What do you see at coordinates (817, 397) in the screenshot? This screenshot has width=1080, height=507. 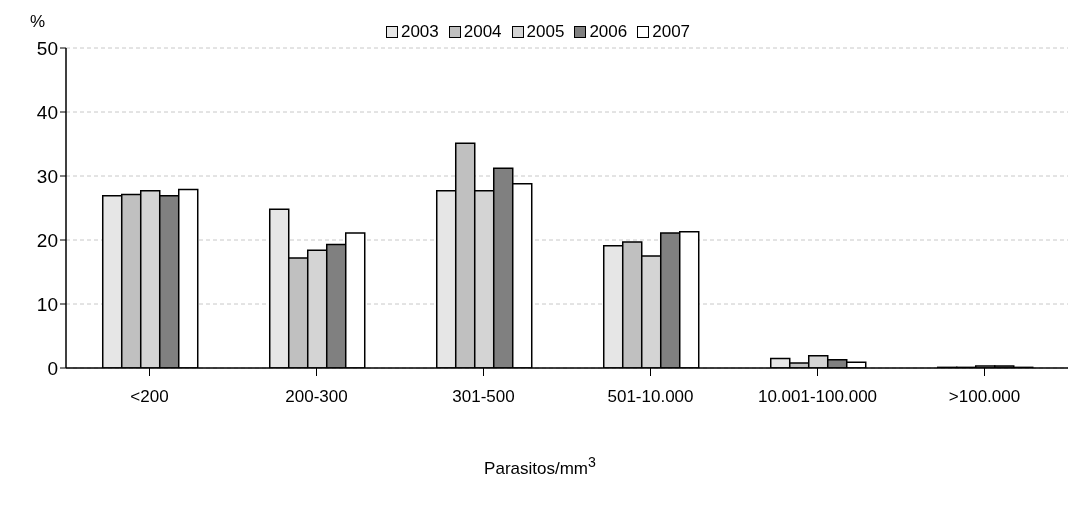 I see `x-tick-label: 10.001-100.000` at bounding box center [817, 397].